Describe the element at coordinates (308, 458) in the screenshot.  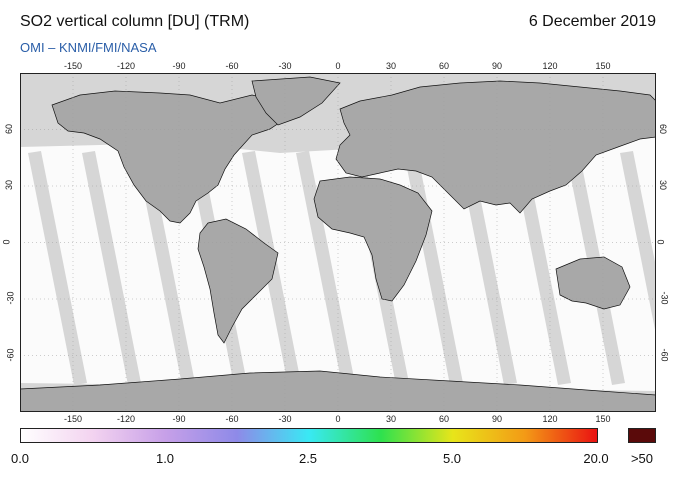
I see `colorbar-label: 2.5` at that location.